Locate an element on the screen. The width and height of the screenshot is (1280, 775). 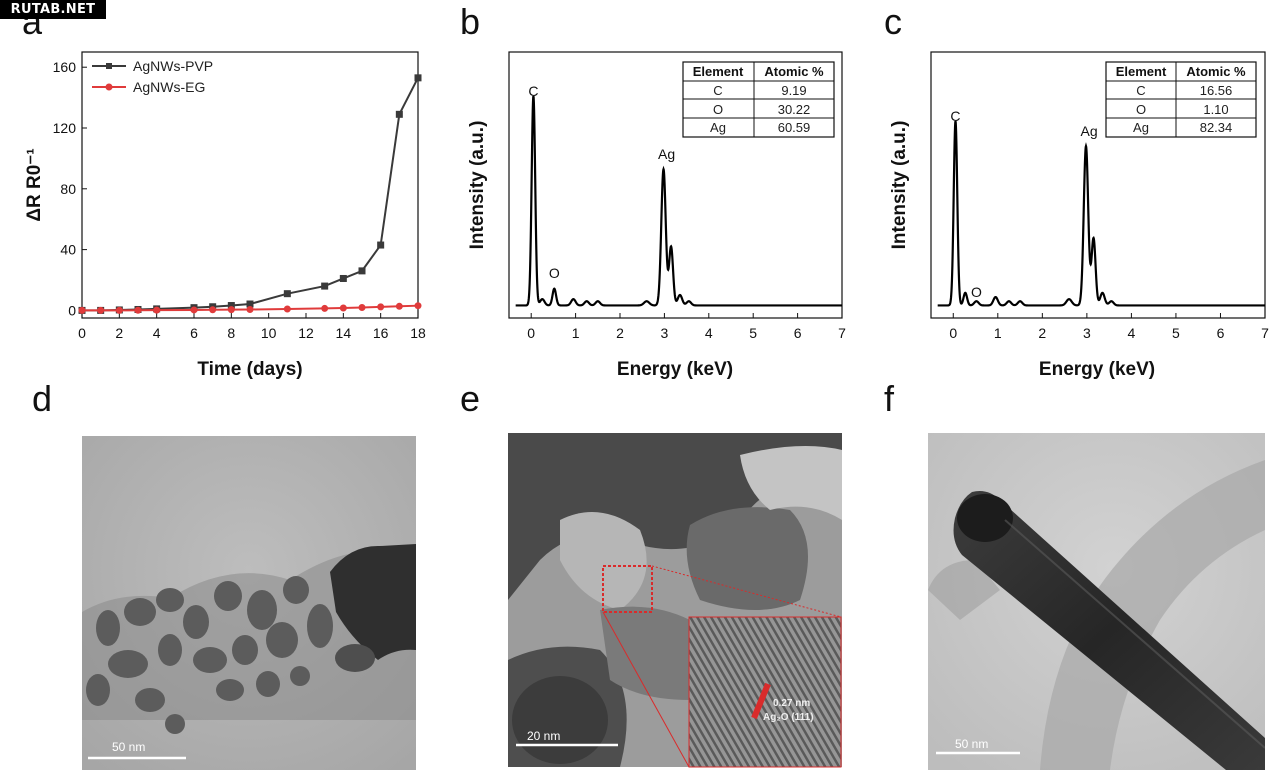
x-tick-label-c: 2 is located at coordinates (1042, 333).